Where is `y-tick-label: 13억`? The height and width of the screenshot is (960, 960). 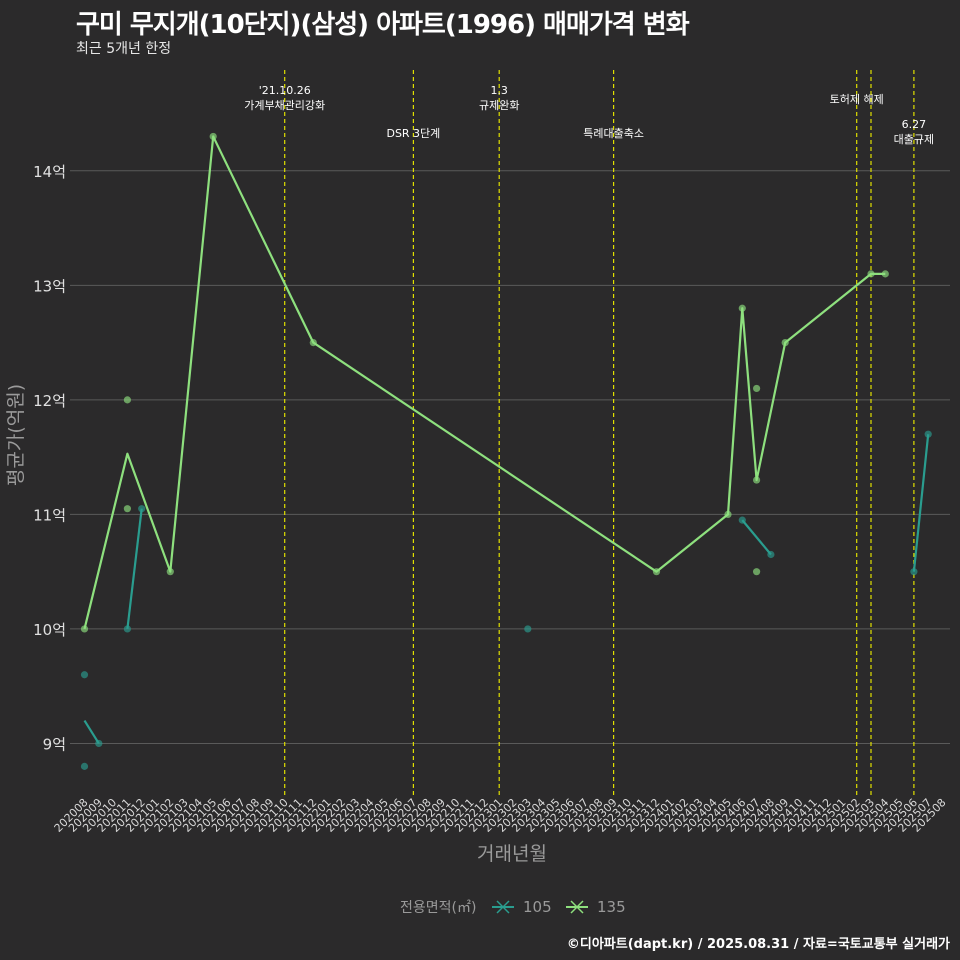
y-tick-label: 13억 is located at coordinates (49, 286).